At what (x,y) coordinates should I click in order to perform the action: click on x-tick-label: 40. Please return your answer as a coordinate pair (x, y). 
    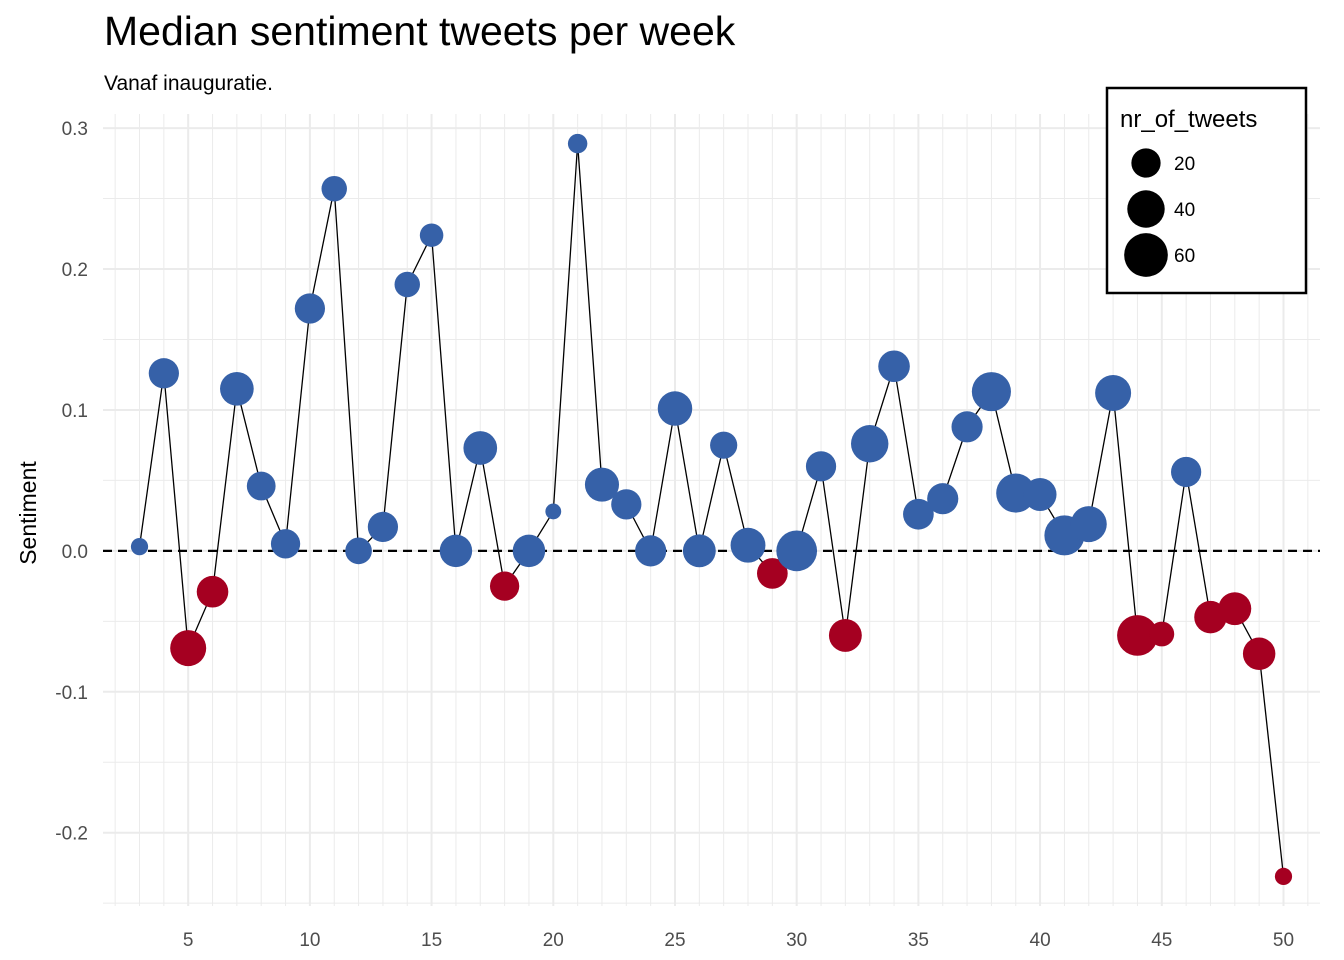
    Looking at the image, I should click on (1040, 940).